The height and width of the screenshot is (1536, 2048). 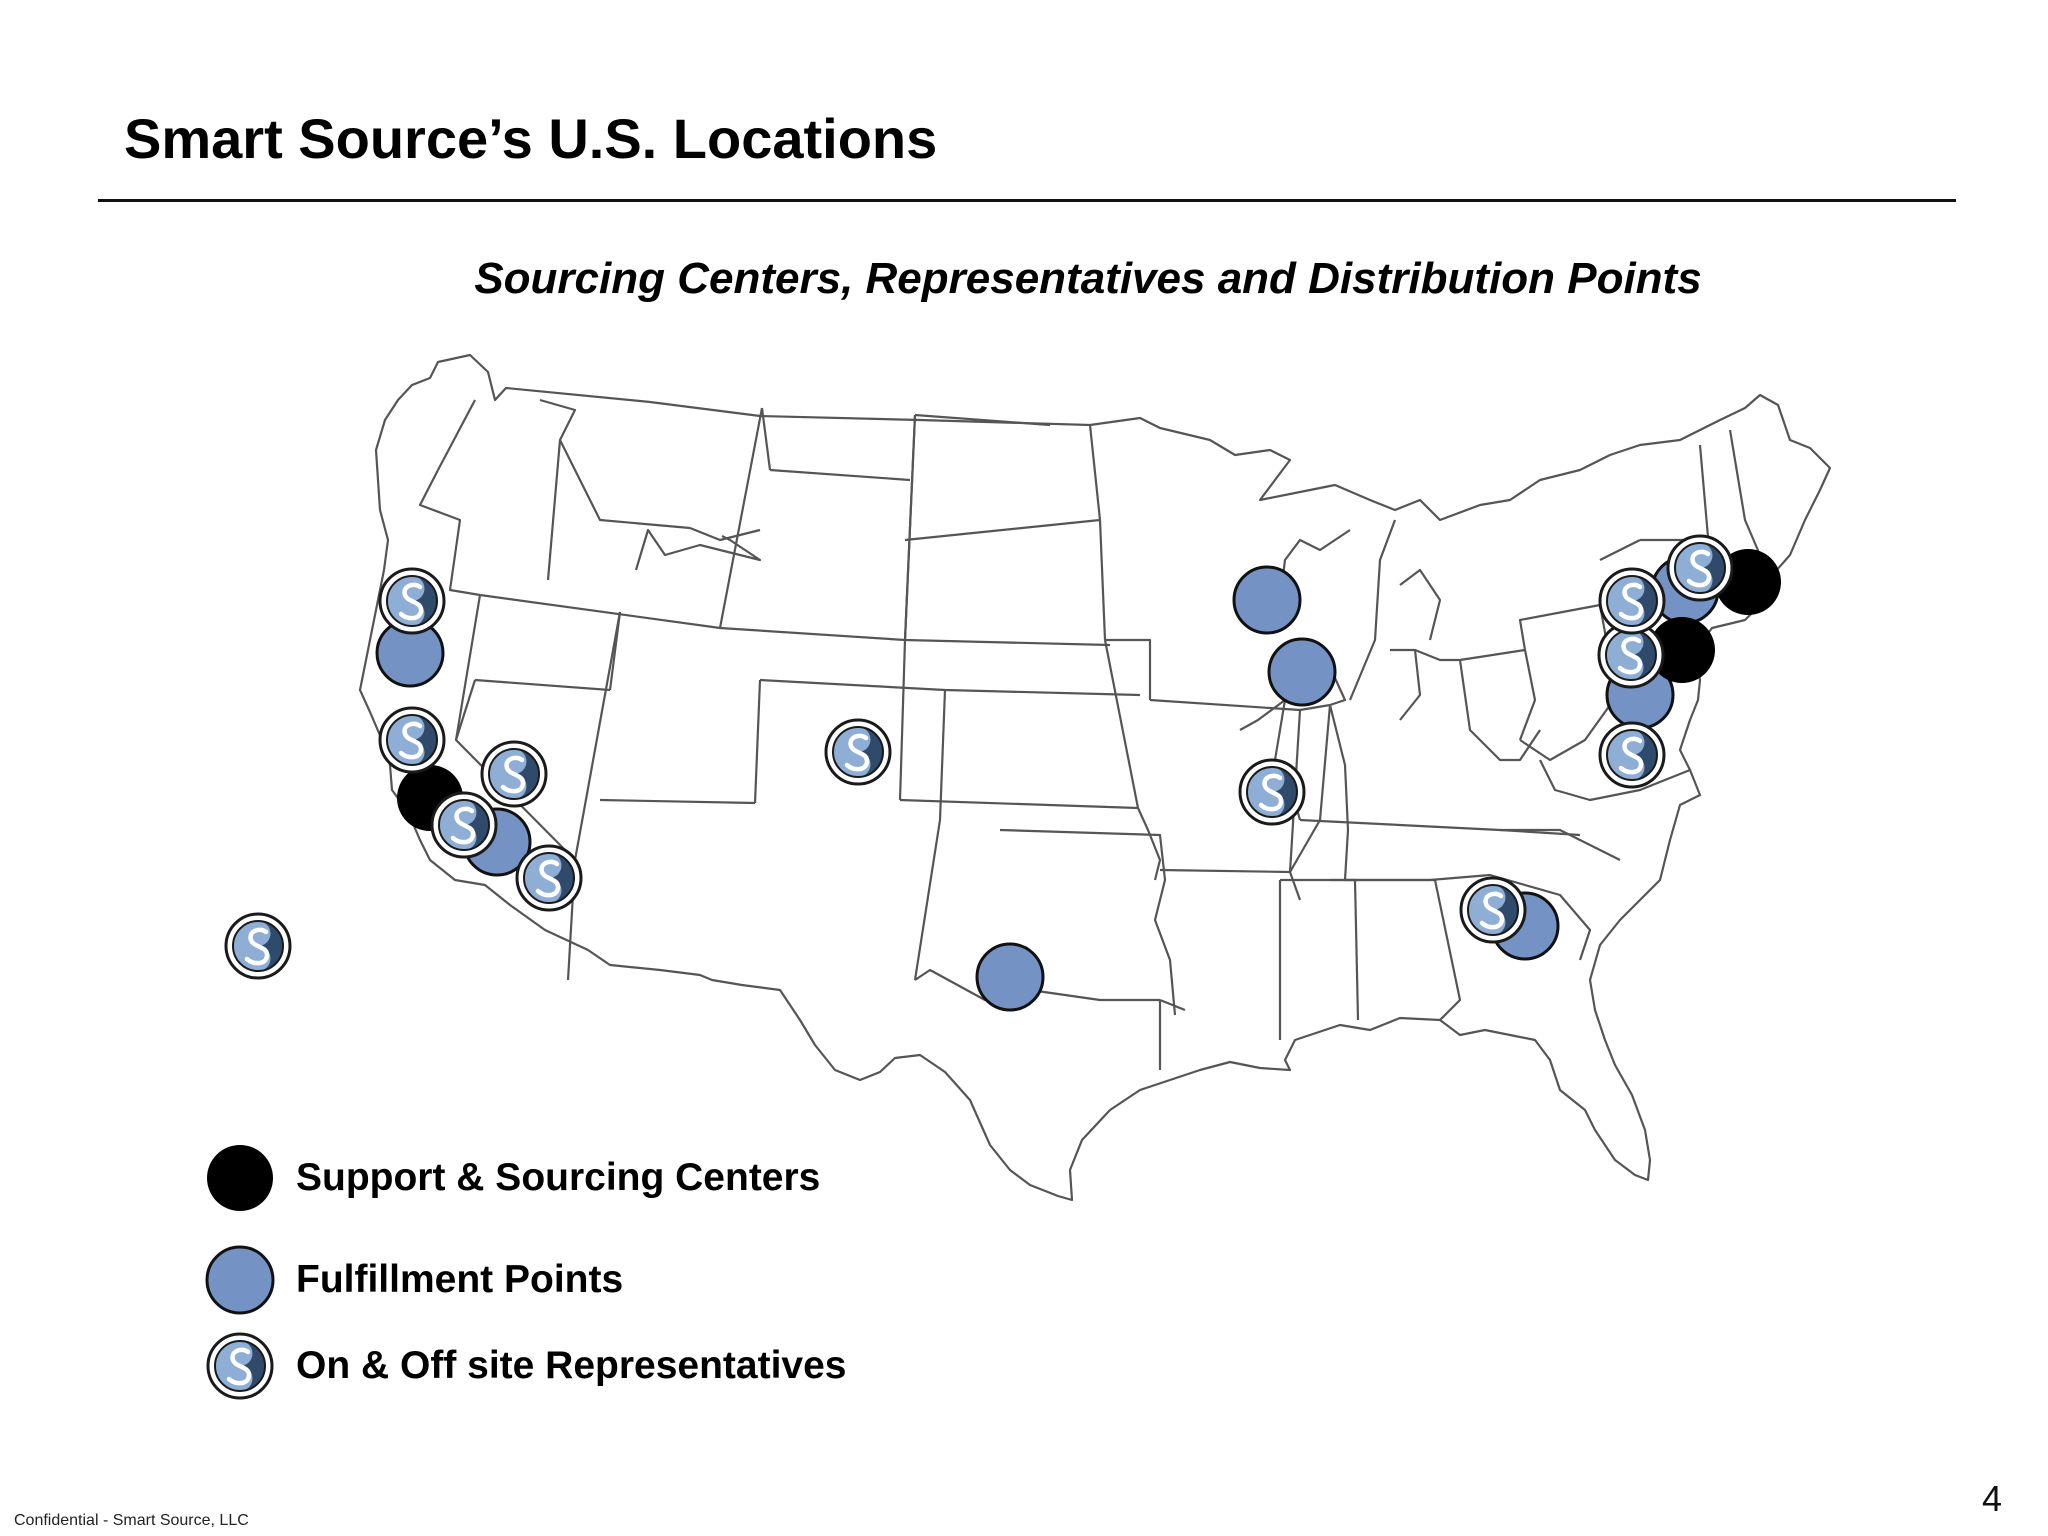 I want to click on legend-item-representatives: On & Off site Representatives, so click(x=525, y=1366).